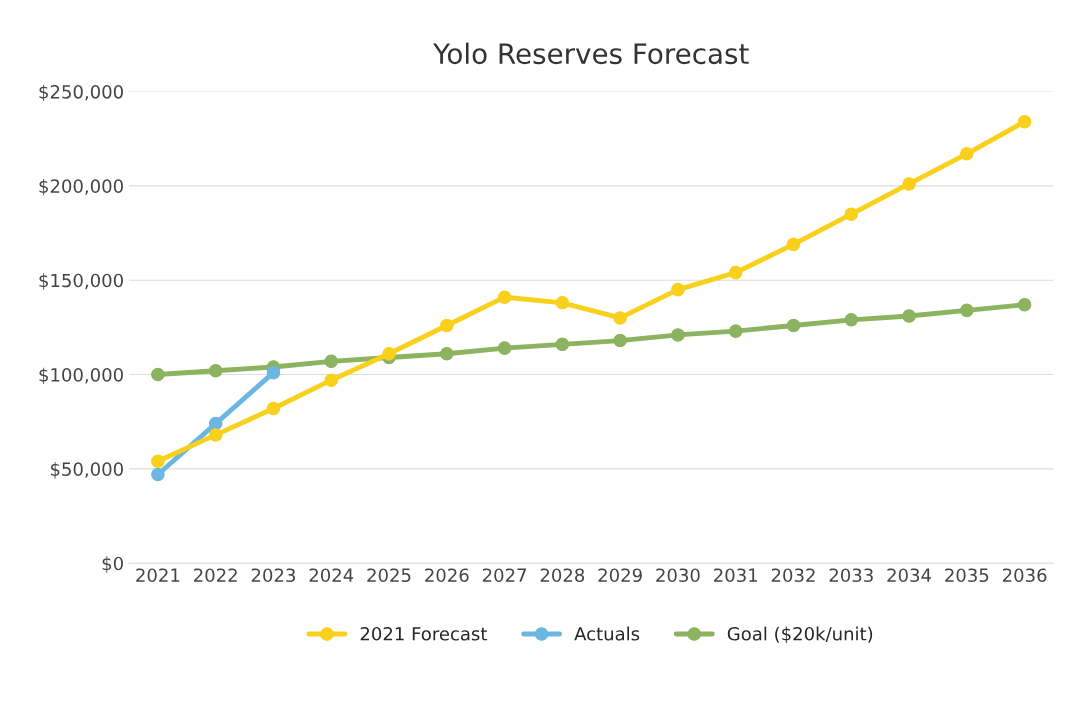  Describe the element at coordinates (81, 376) in the screenshot. I see `y-tick-label: $100,000` at that location.